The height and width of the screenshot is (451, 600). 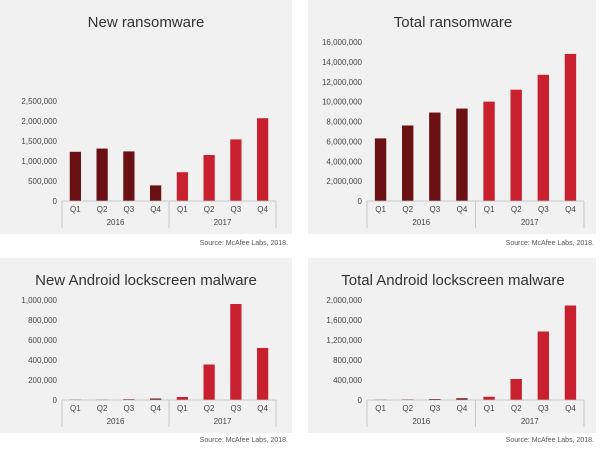 I want to click on y-tick-label: 10,000,000, so click(x=342, y=102).